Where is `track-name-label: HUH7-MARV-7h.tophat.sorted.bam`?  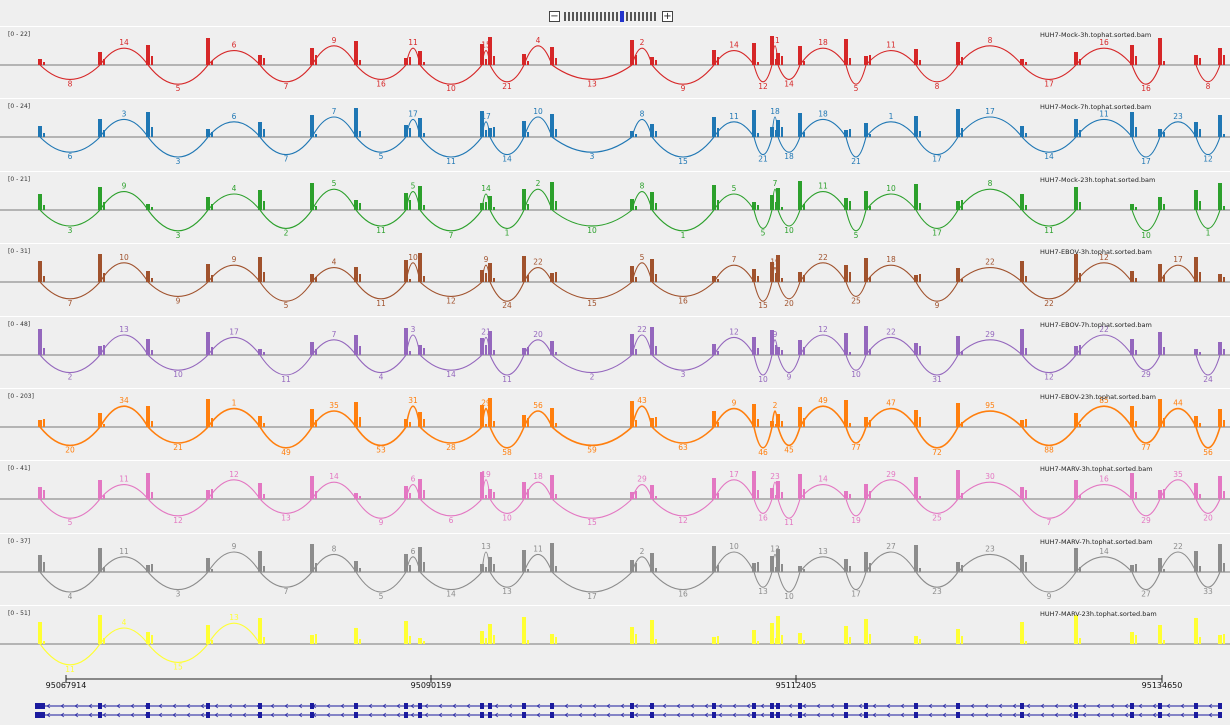 track-name-label: HUH7-MARV-7h.tophat.sorted.bam is located at coordinates (1096, 541).